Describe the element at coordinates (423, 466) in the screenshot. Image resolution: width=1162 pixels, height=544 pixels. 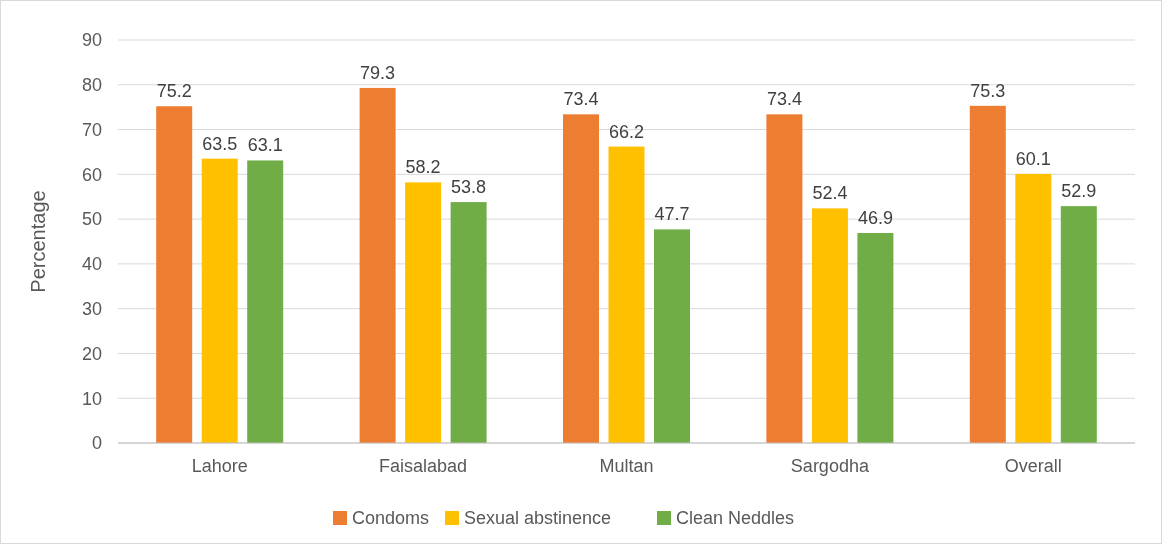
I see `x-tick-label: Faisalabad` at that location.